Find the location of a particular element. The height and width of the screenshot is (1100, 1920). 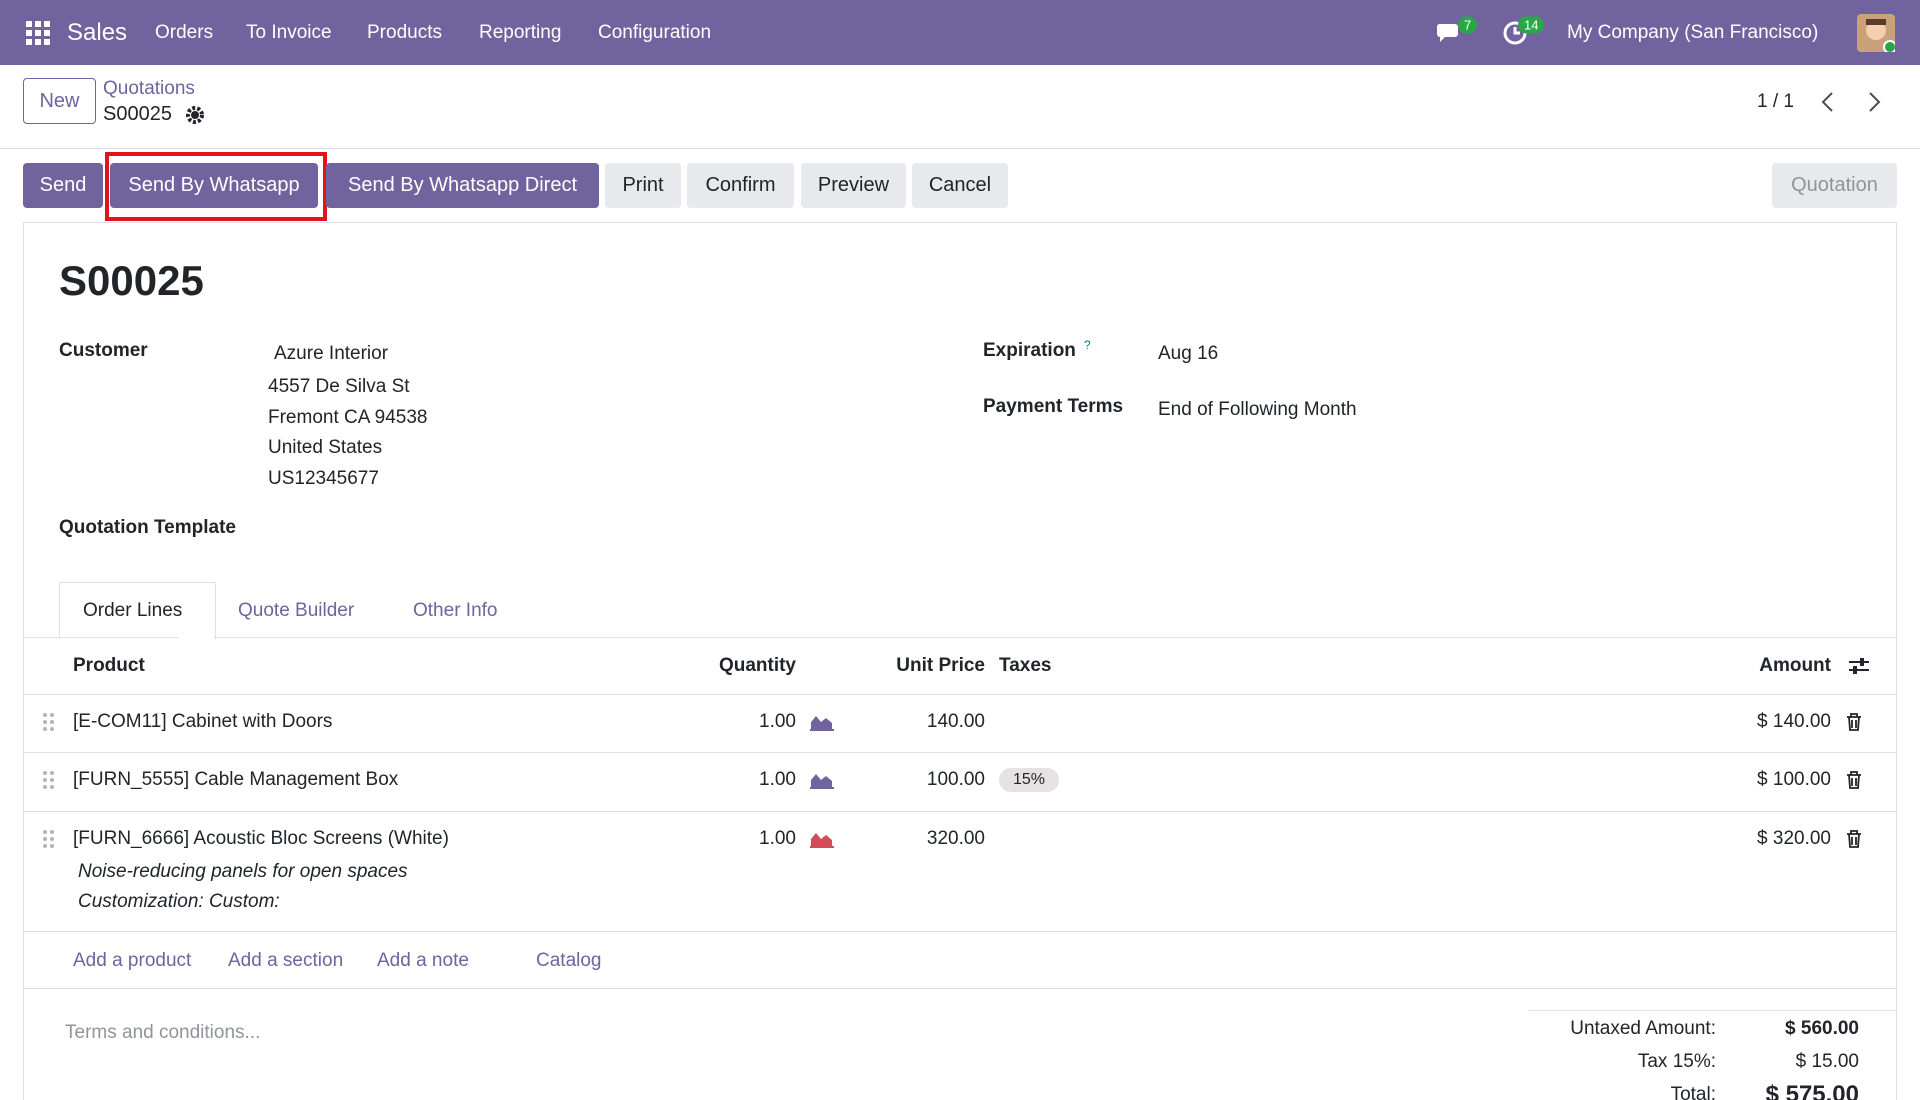

column-header: Quantity is located at coordinates (757, 665).